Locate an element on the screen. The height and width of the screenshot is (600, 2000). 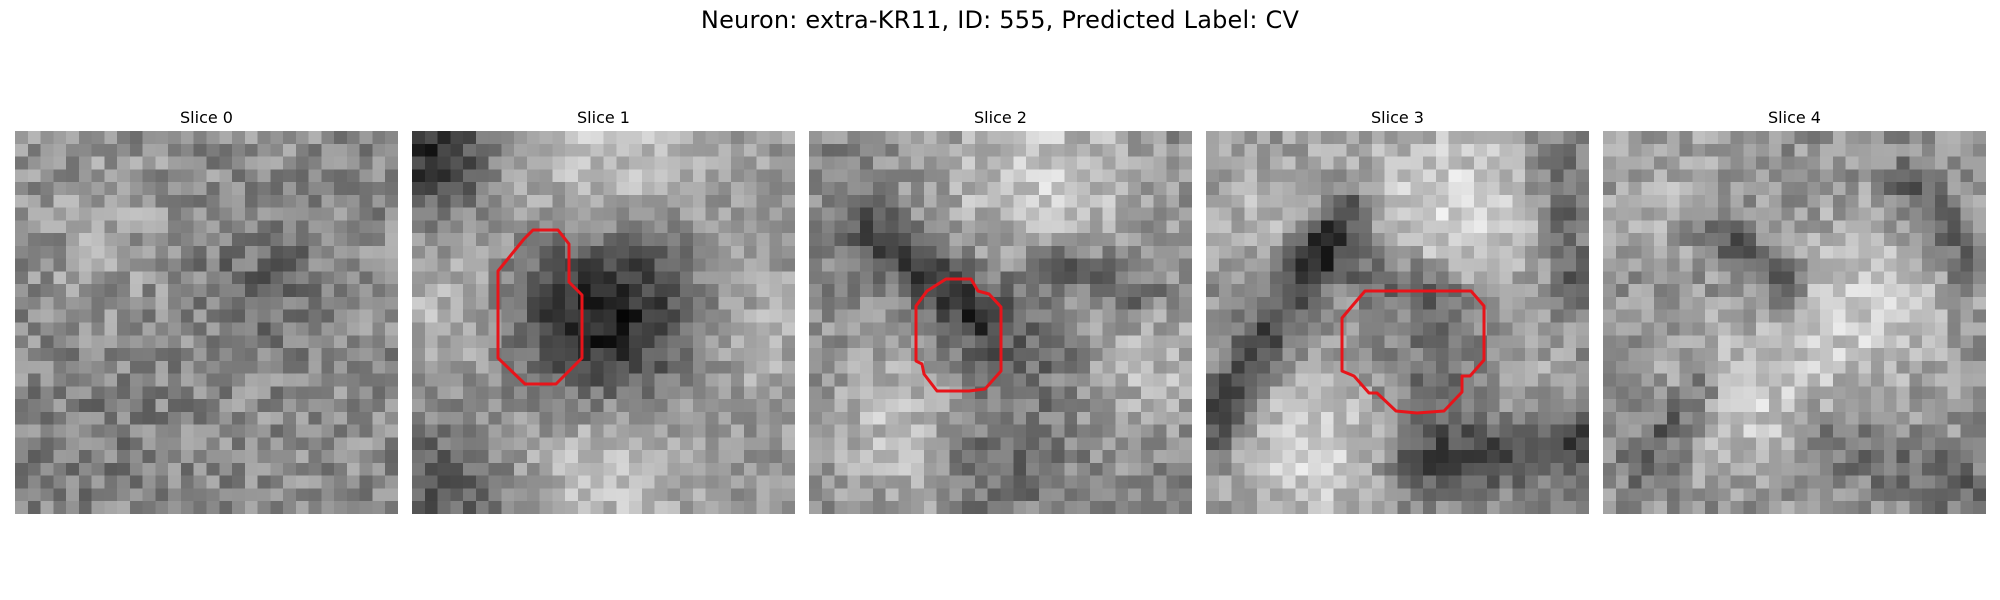
slice-panel-2: Slice 2 is located at coordinates (1000, 309).